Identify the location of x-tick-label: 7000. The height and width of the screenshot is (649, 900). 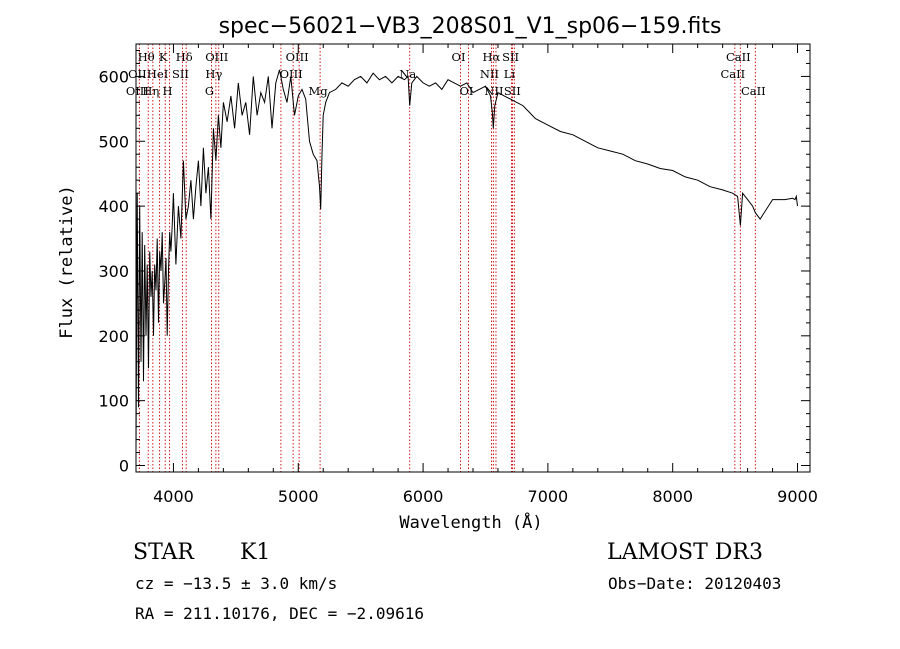
(548, 496).